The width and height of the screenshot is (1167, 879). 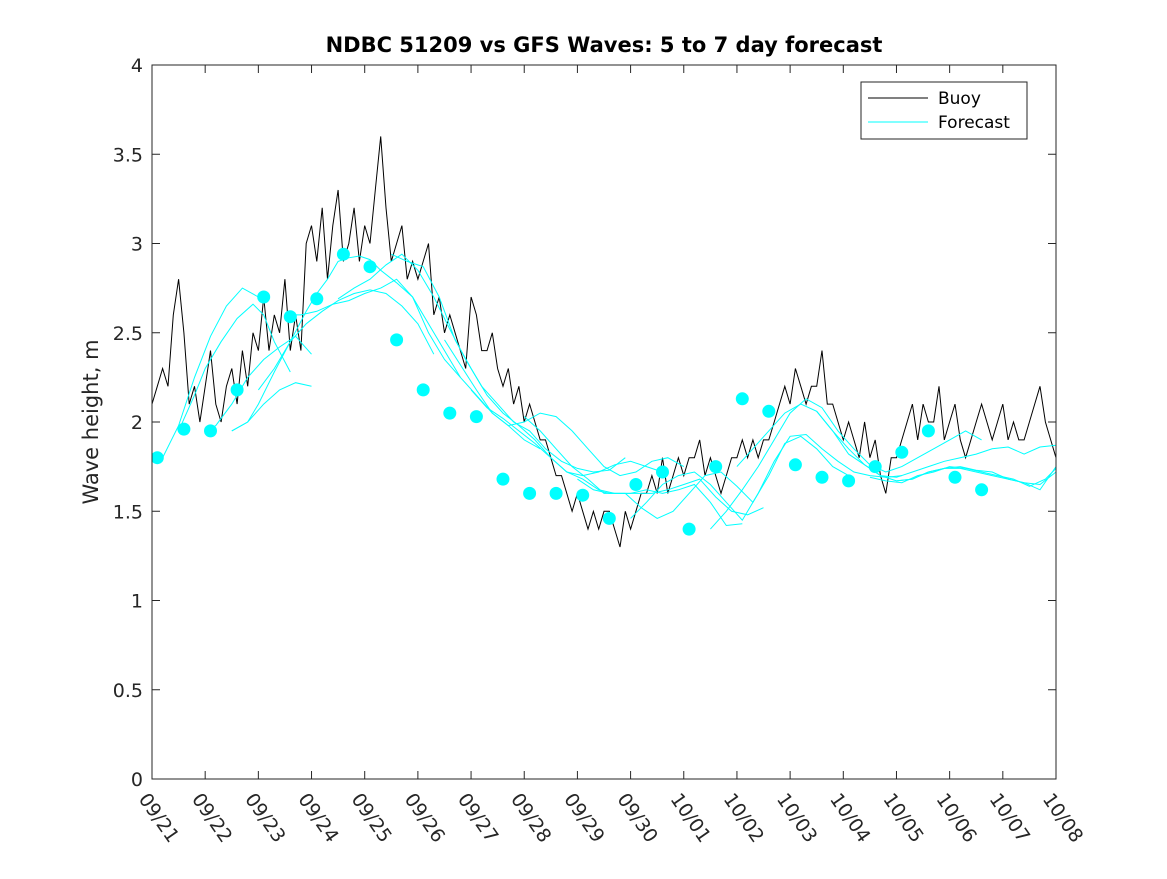 I want to click on legend: Buoy Forecast, so click(x=944, y=110).